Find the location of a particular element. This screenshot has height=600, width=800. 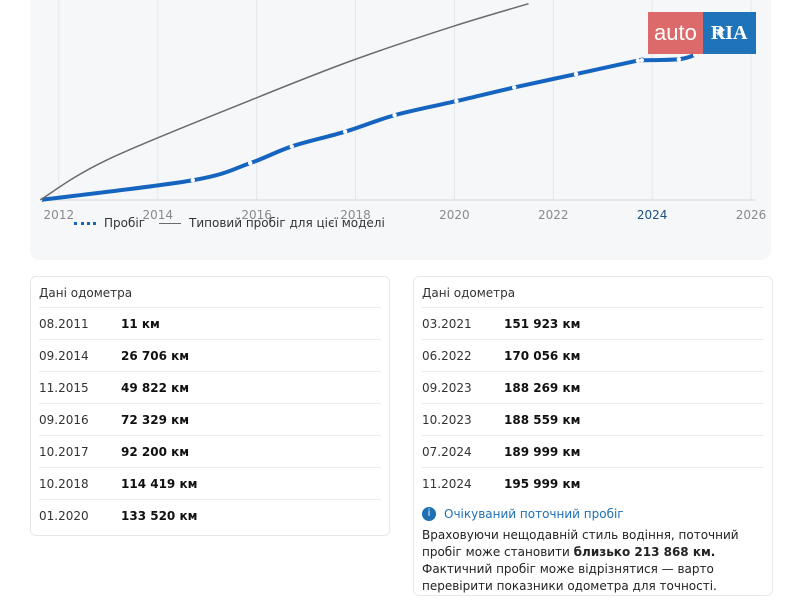

autoria-logo: auto ★ RIA is located at coordinates (702, 33).